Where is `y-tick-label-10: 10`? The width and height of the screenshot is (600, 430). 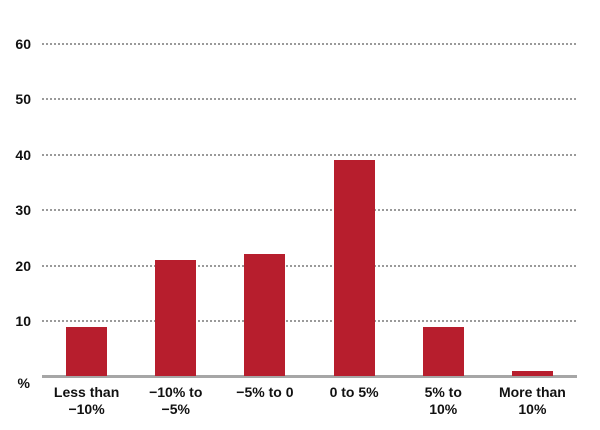
y-tick-label-10: 10 is located at coordinates (23, 321).